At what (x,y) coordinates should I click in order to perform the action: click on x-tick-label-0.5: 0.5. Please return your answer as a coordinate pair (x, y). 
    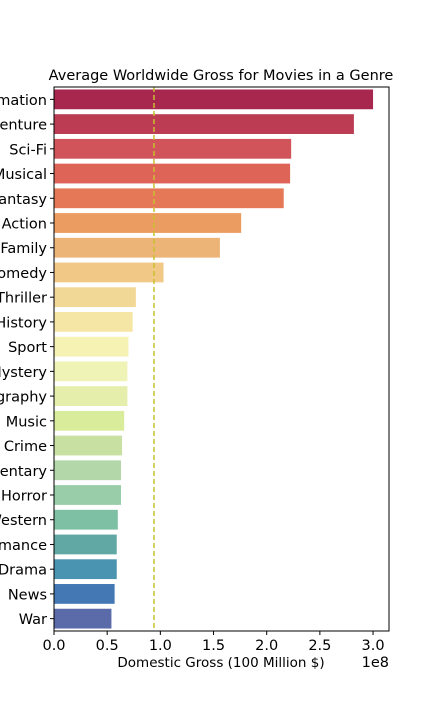
    Looking at the image, I should click on (107, 646).